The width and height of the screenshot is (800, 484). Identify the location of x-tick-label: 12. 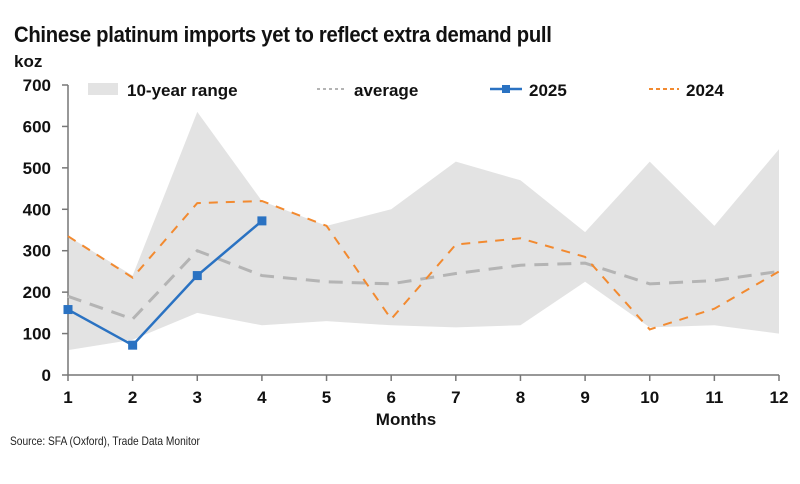
(779, 397).